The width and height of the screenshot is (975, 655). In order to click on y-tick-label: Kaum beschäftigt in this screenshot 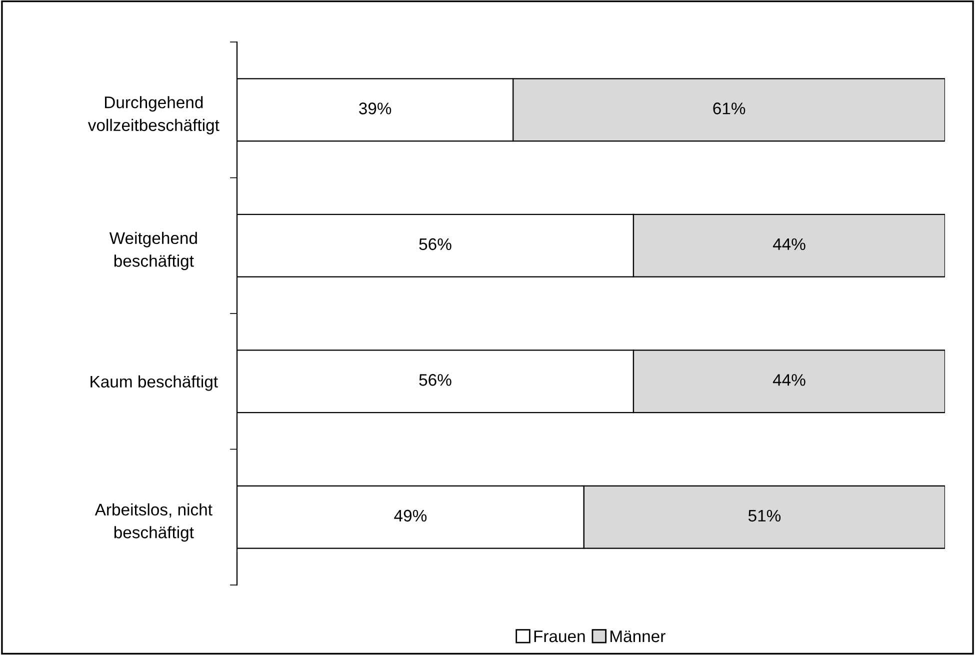, I will do `click(154, 383)`.